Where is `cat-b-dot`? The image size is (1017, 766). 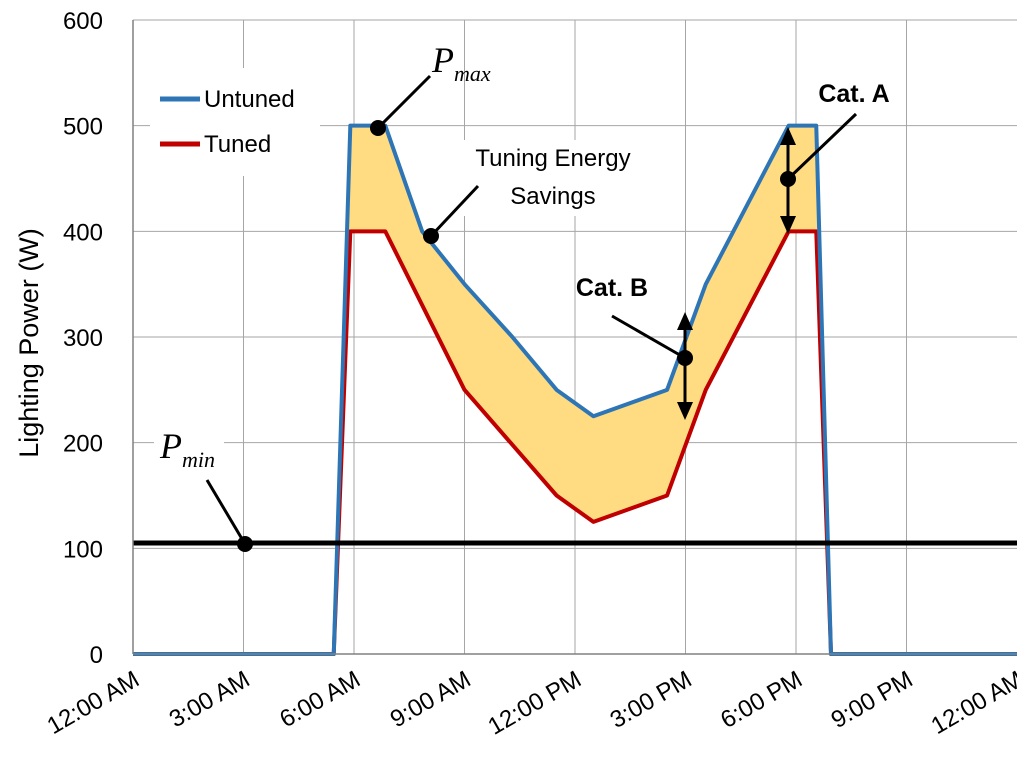
cat-b-dot is located at coordinates (685, 358).